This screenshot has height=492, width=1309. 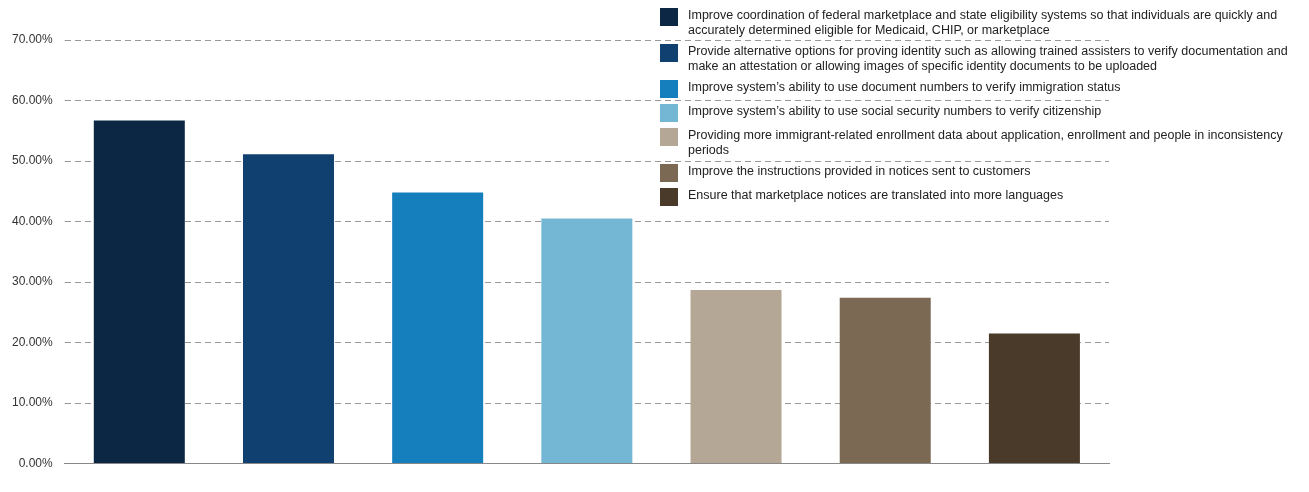 I want to click on legend-label: Ensure that marketplace notices are translated into more languages, so click(x=876, y=195).